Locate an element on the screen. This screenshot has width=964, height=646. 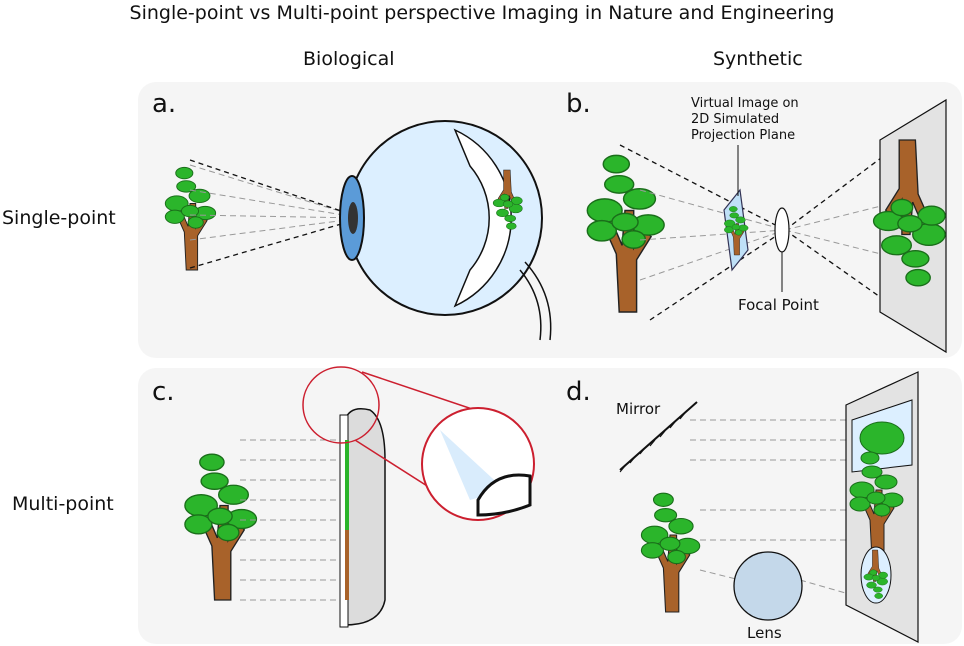
mirror-hatching is located at coordinates (652, 442).